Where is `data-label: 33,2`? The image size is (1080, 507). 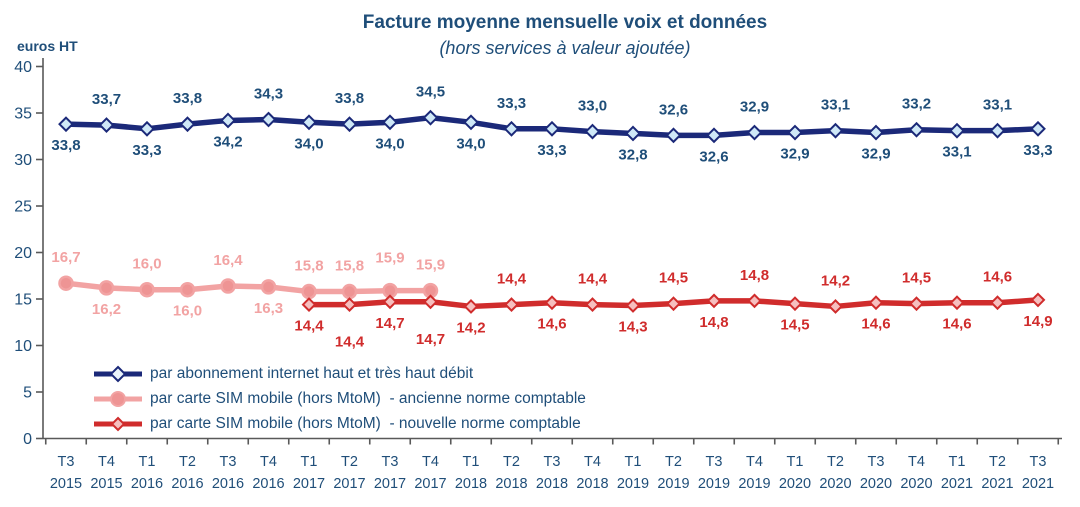 data-label: 33,2 is located at coordinates (916, 104).